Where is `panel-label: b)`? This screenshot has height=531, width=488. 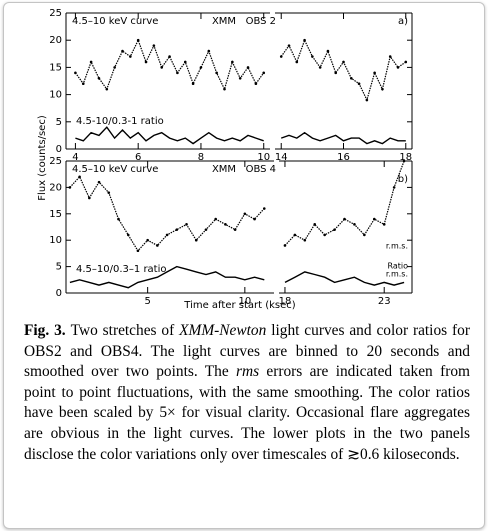
panel-label: b) is located at coordinates (403, 179).